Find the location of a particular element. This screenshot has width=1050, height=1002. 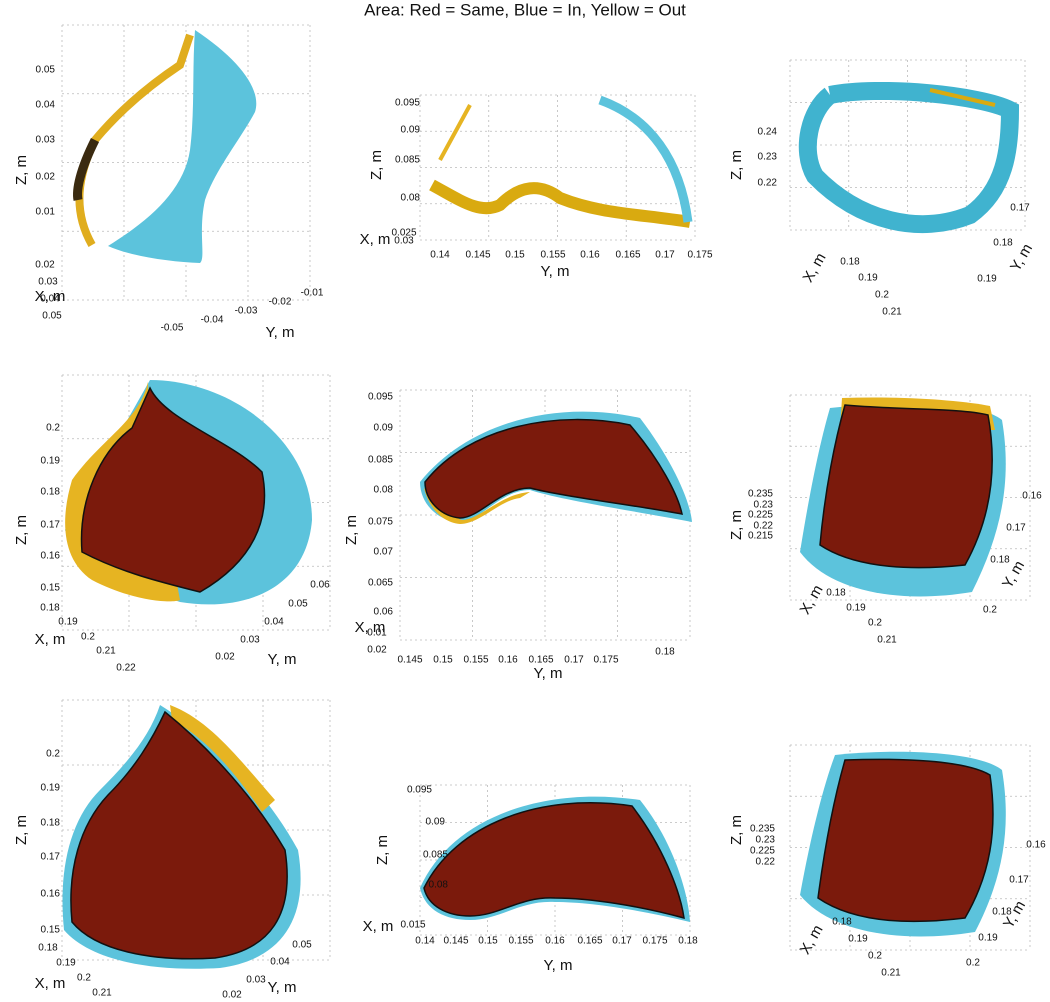

x-tick-label: 0.02 is located at coordinates (377, 650).